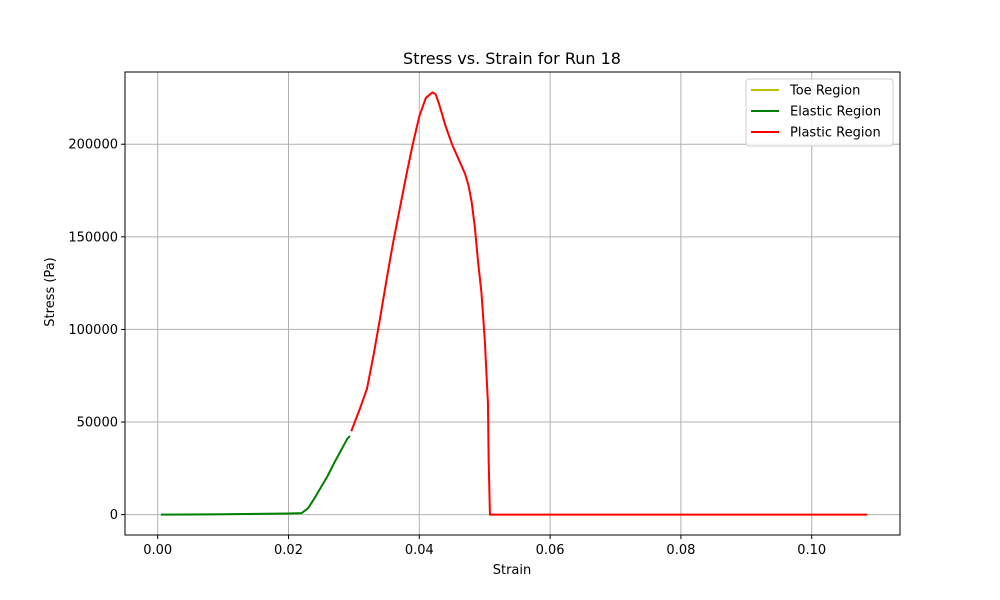 Image resolution: width=1000 pixels, height=600 pixels. I want to click on legend-label-elastic-region: Elastic Region, so click(835, 112).